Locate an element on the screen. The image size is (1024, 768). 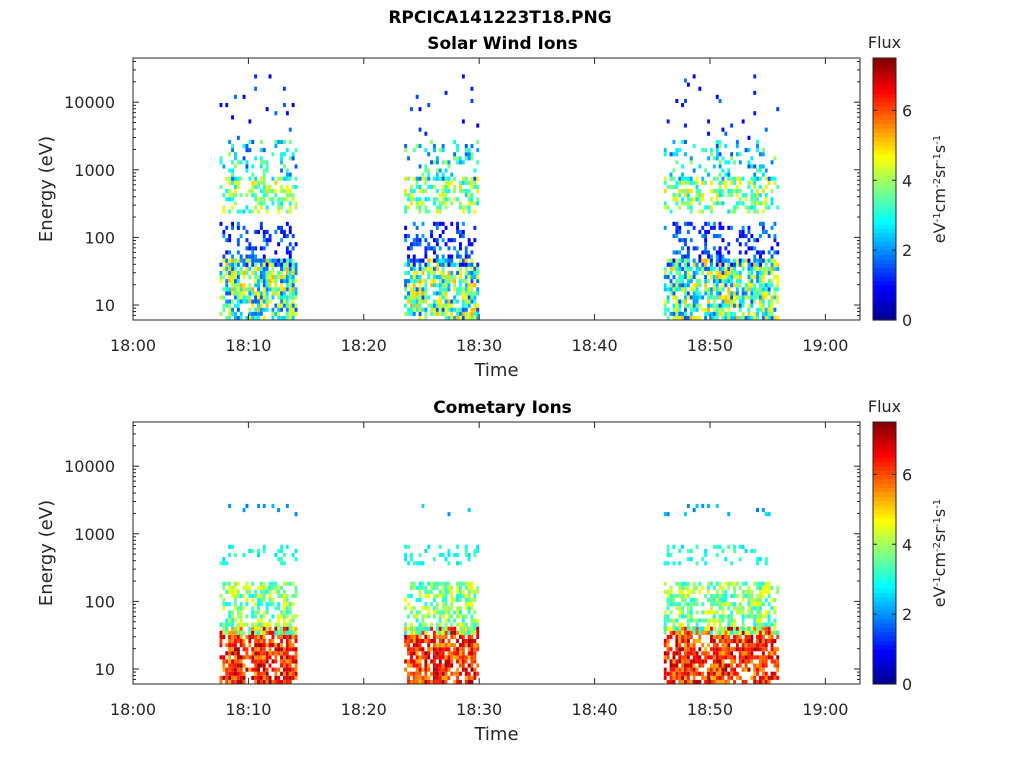
colorbar-tick-label: 2 is located at coordinates (907, 250).